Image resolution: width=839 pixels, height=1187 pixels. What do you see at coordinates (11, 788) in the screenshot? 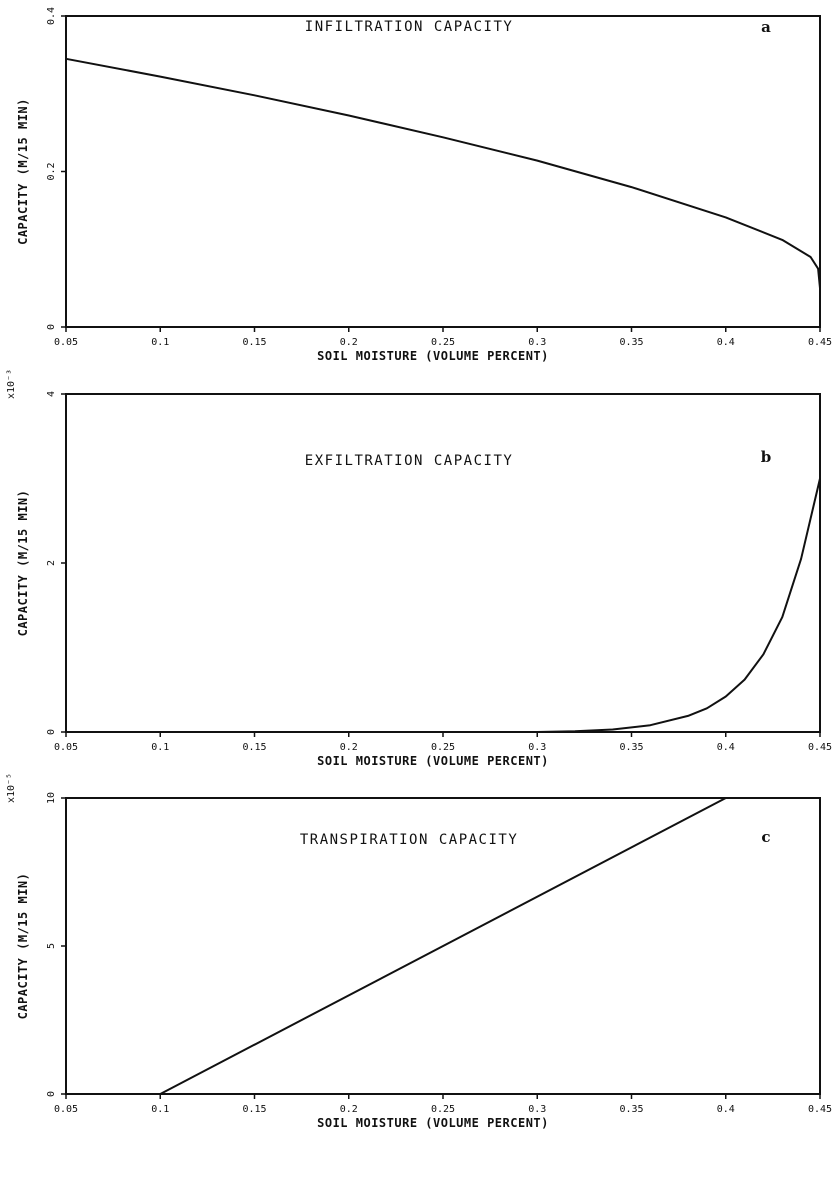
I see `y-axis-multiplier: x10⁻⁵` at bounding box center [11, 788].